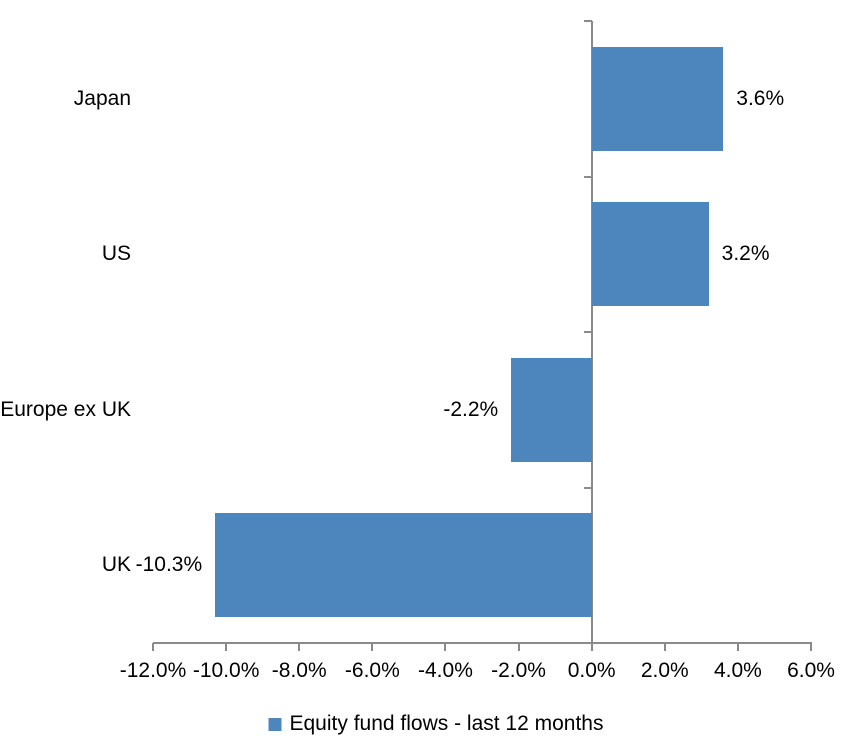 Image resolution: width=852 pixels, height=747 pixels. I want to click on x-axis-tick-label: -4.0%, so click(445, 670).